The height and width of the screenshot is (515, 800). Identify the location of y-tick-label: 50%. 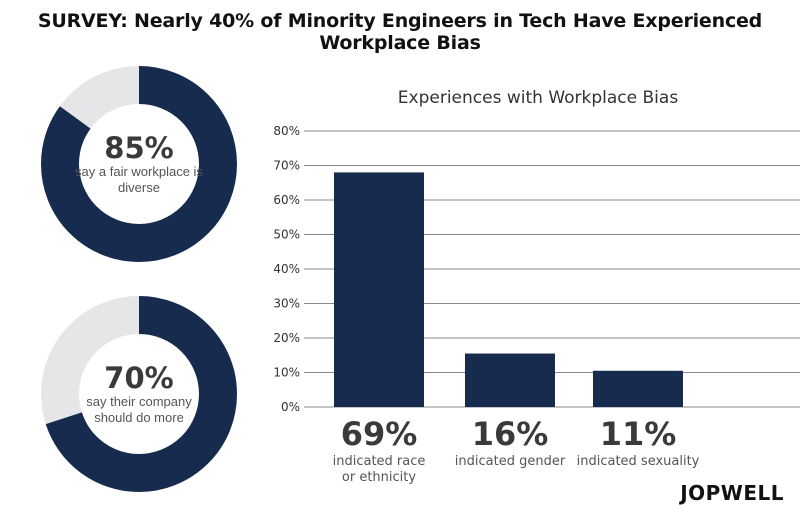
(286, 235).